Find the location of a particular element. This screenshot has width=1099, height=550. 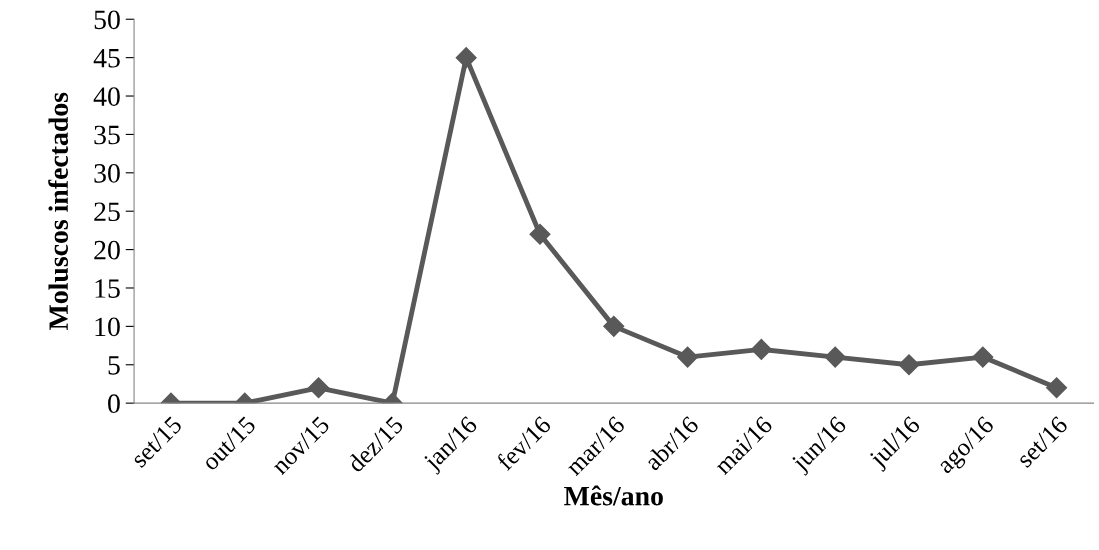

y-tick-label: 10 is located at coordinates (107, 327).